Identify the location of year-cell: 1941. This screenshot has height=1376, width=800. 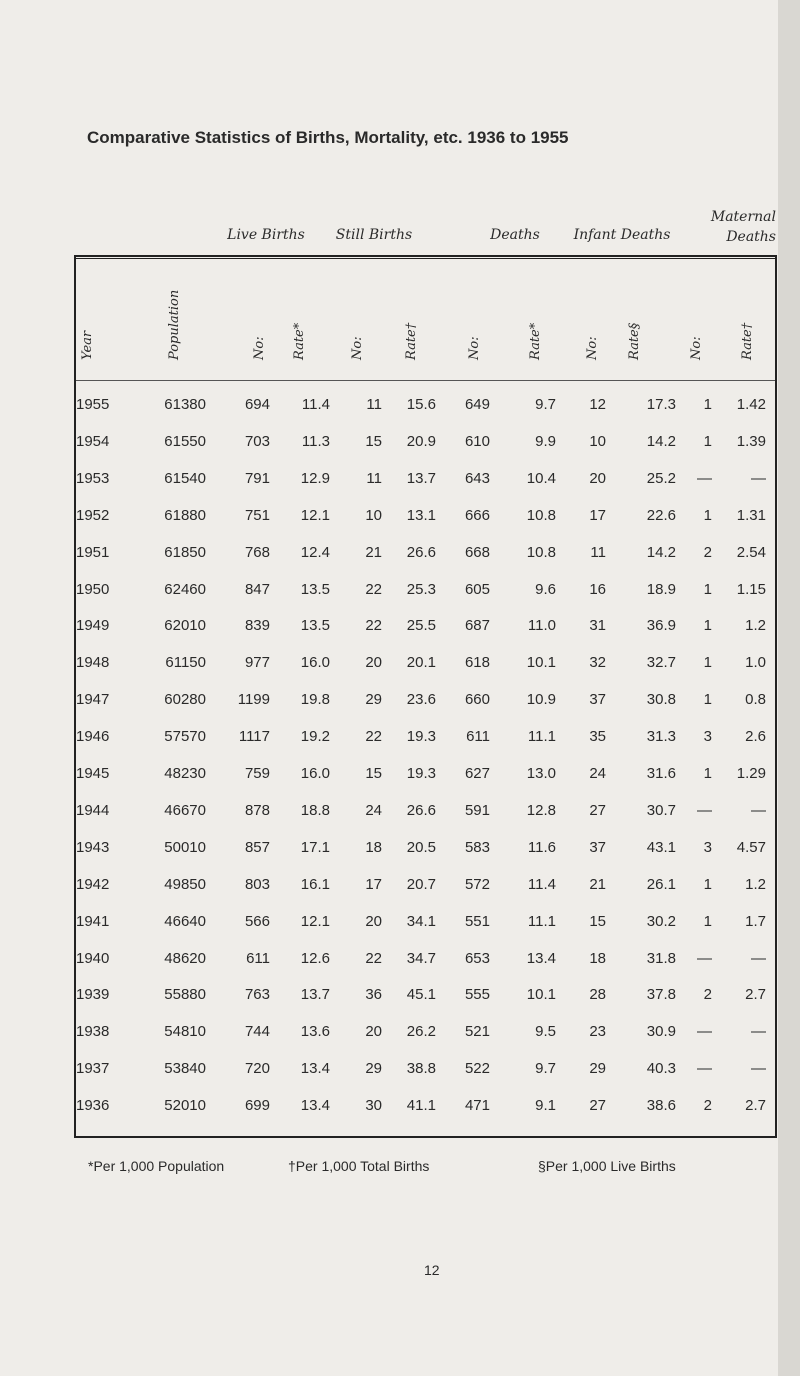
(93, 921).